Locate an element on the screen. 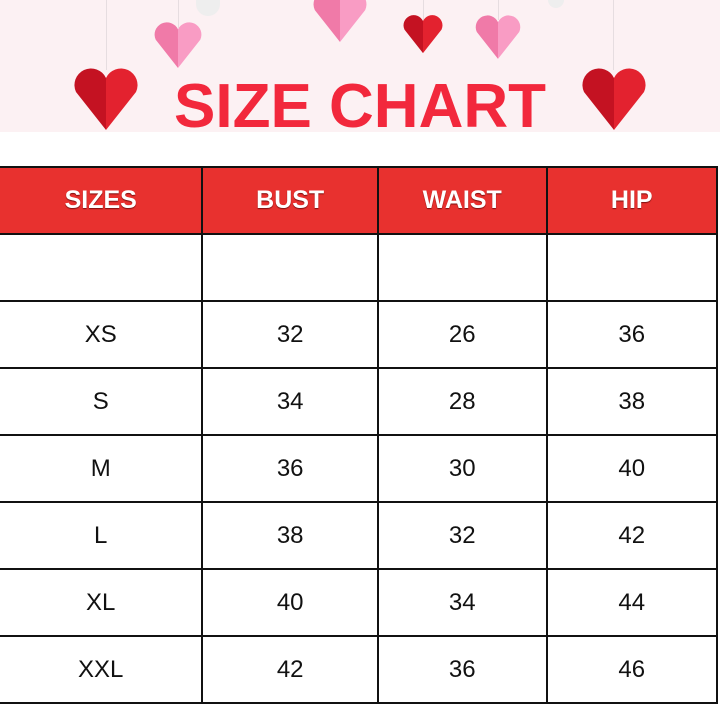  cell-size is located at coordinates (102, 267).